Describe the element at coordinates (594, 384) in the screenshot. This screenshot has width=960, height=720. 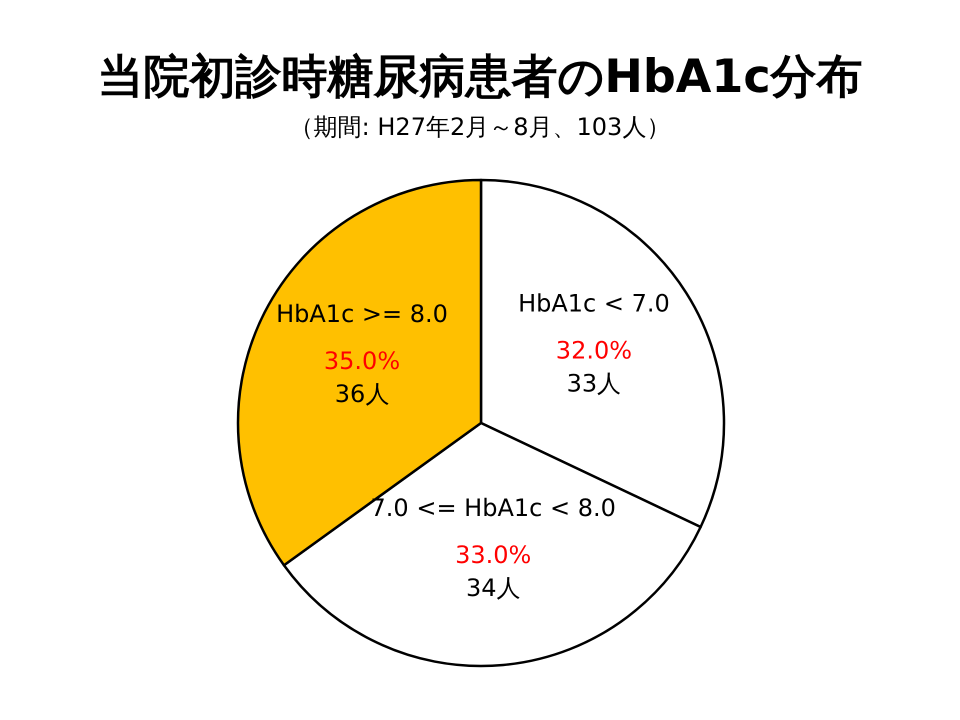
I see `data-label: 33人` at that location.